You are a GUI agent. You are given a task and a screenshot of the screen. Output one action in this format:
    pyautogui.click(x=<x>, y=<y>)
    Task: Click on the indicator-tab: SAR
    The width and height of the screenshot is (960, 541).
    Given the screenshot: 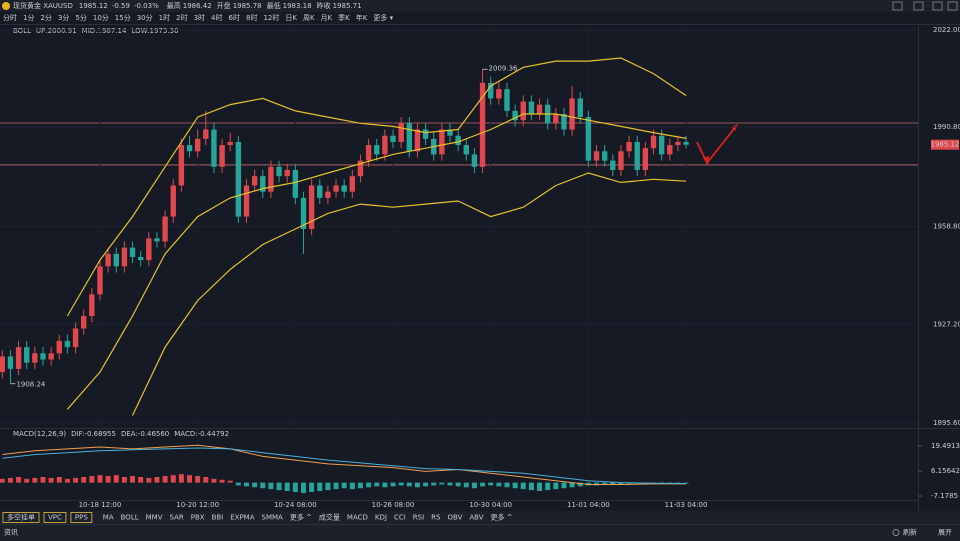 What is the action you would take?
    pyautogui.click(x=177, y=518)
    